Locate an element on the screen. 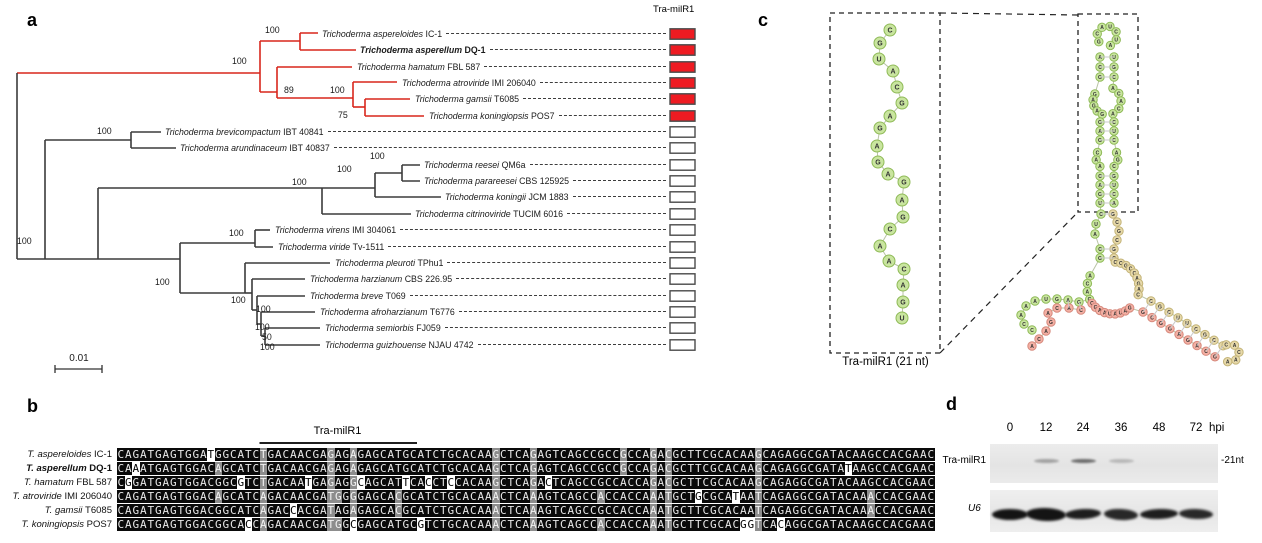  bootstrap-value: 75 is located at coordinates (343, 115).